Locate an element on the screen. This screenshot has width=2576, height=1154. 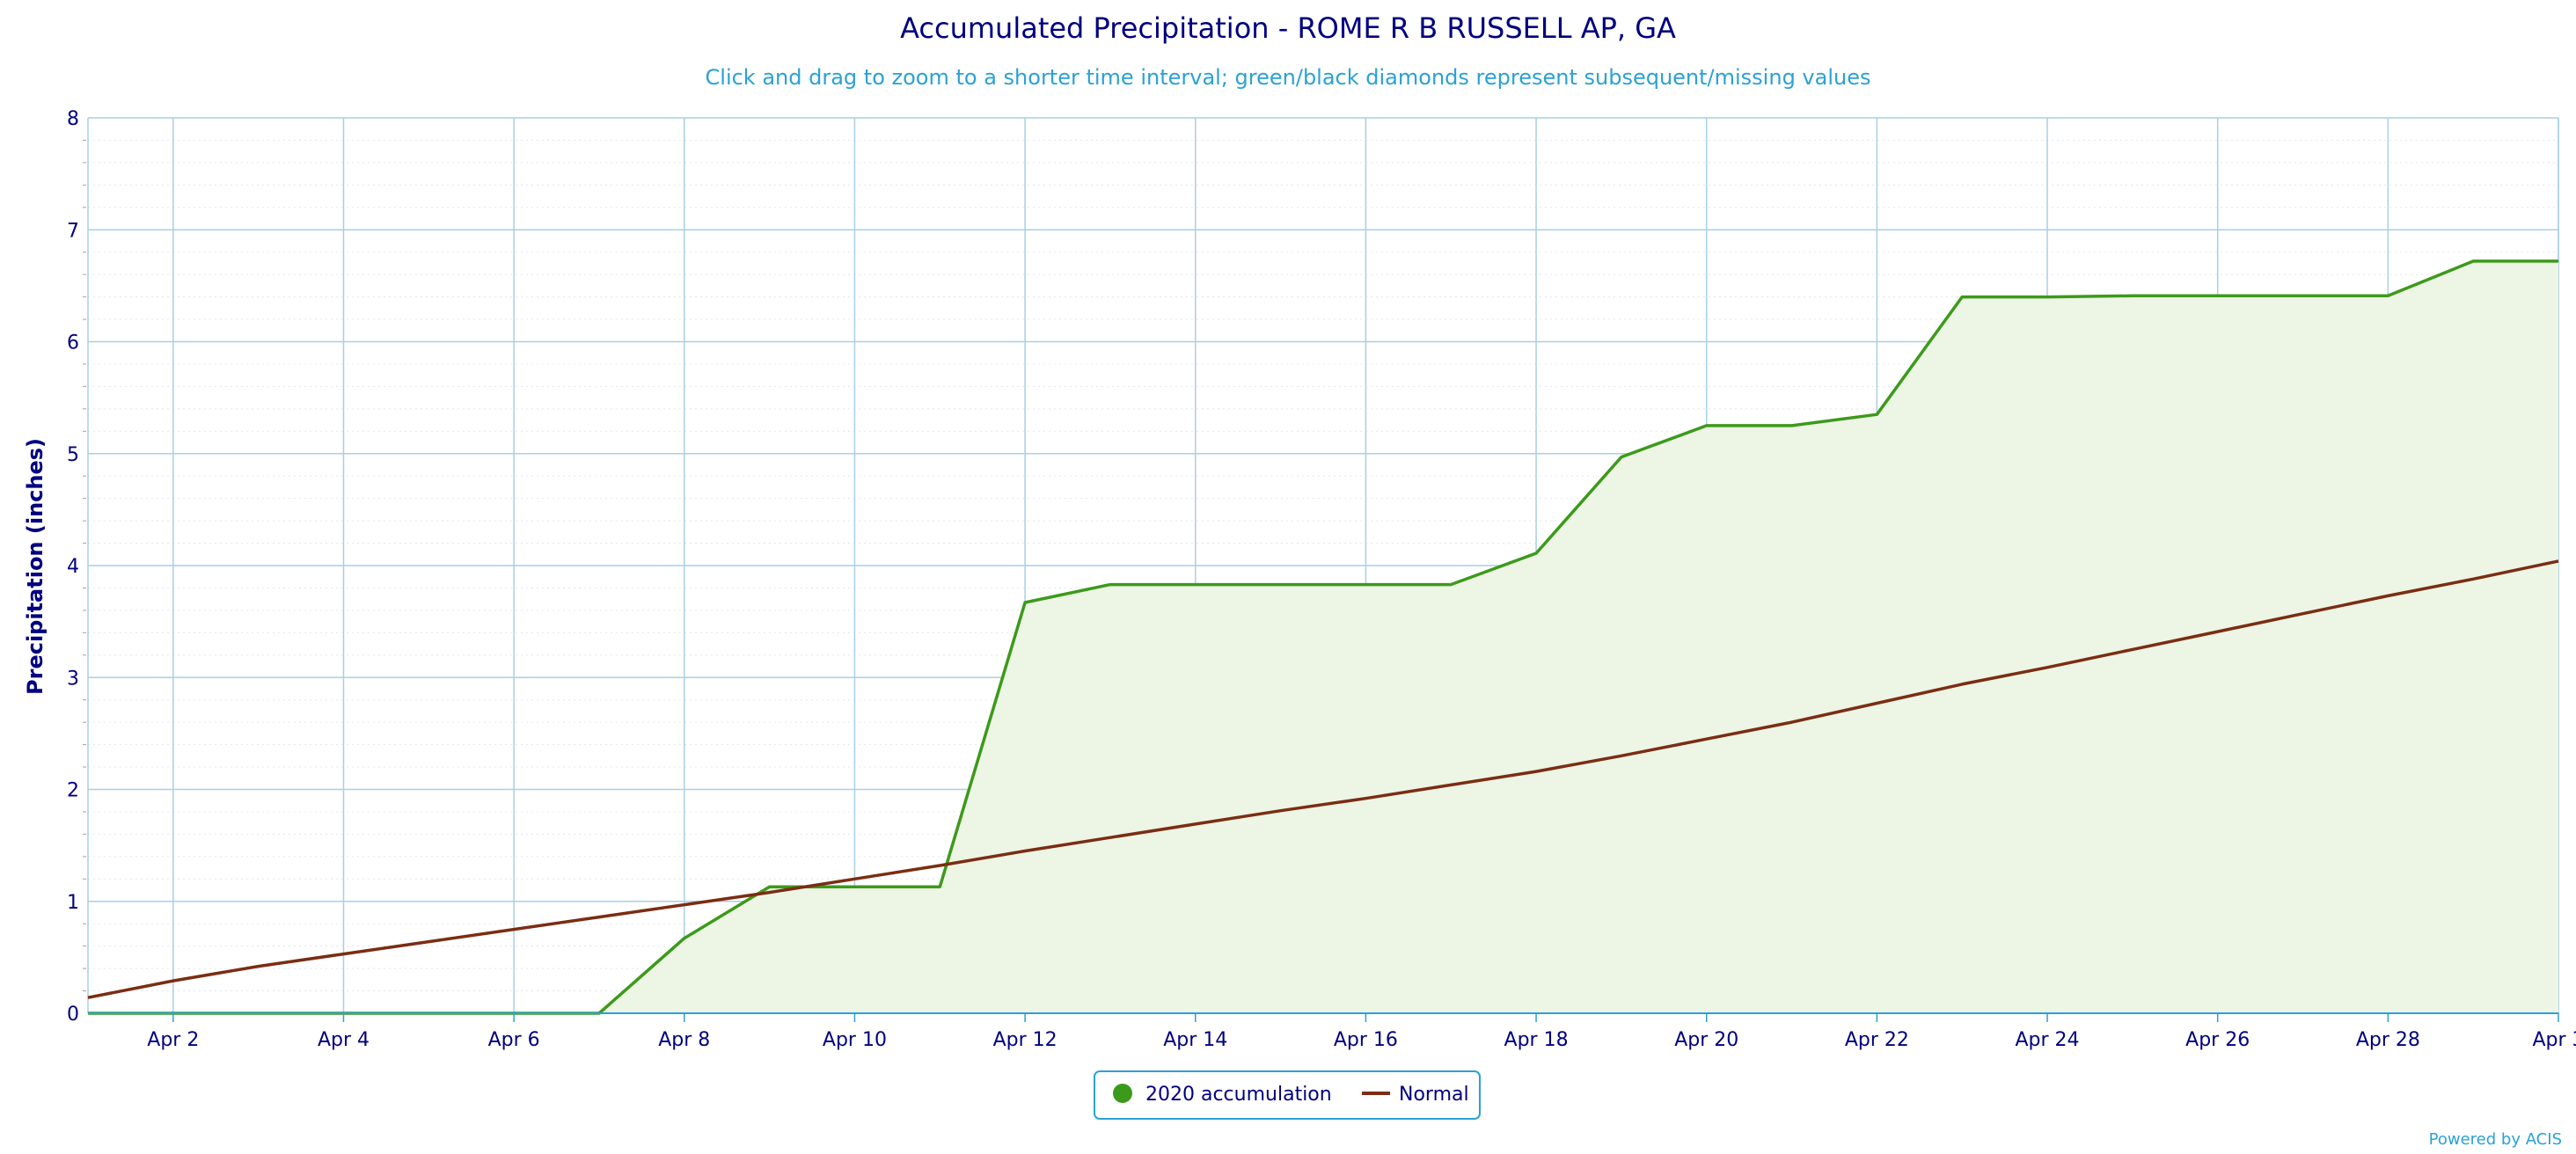
y-tick-label: 1 is located at coordinates (73, 903).